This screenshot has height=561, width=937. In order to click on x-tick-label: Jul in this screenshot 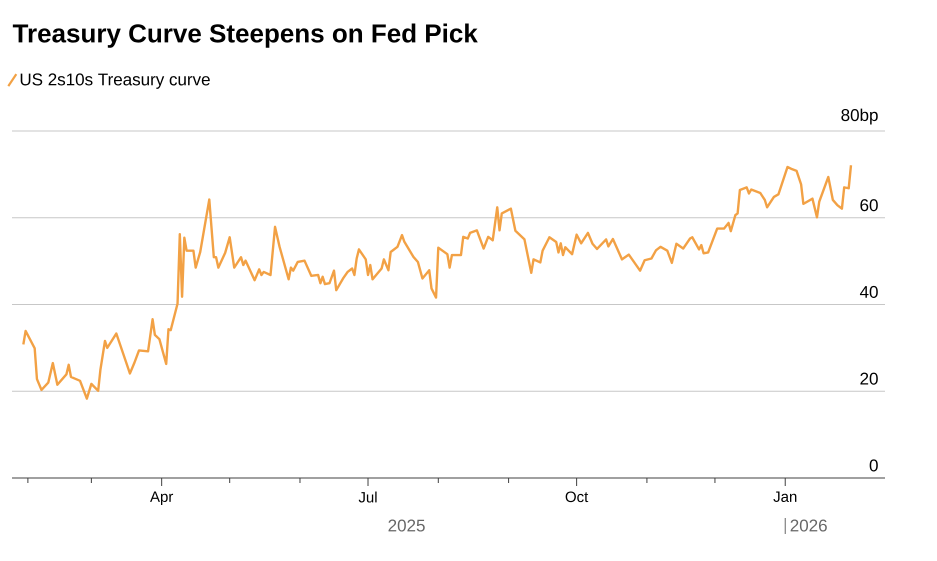, I will do `click(367, 497)`.